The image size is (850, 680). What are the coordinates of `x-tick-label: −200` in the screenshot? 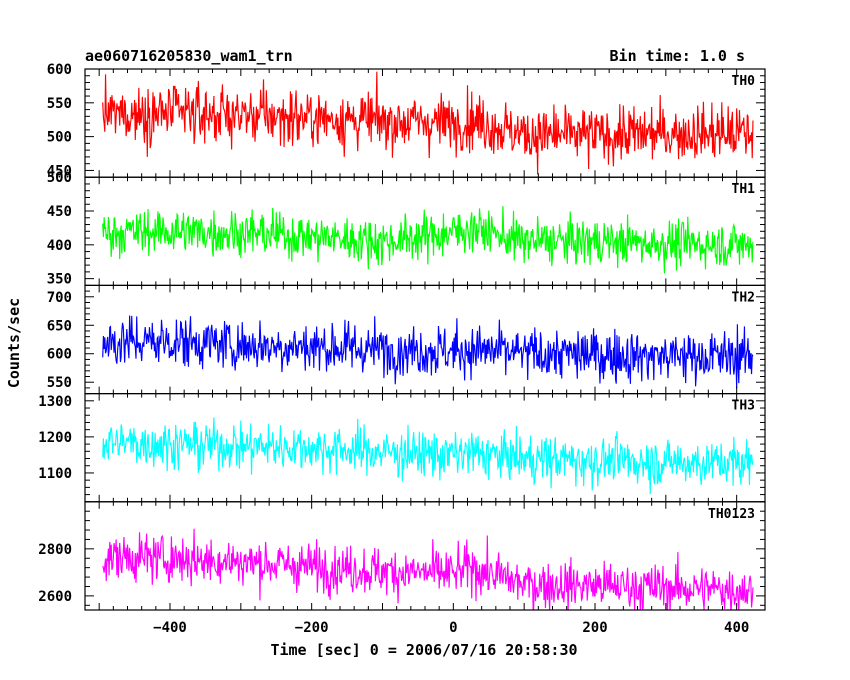 It's located at (312, 628).